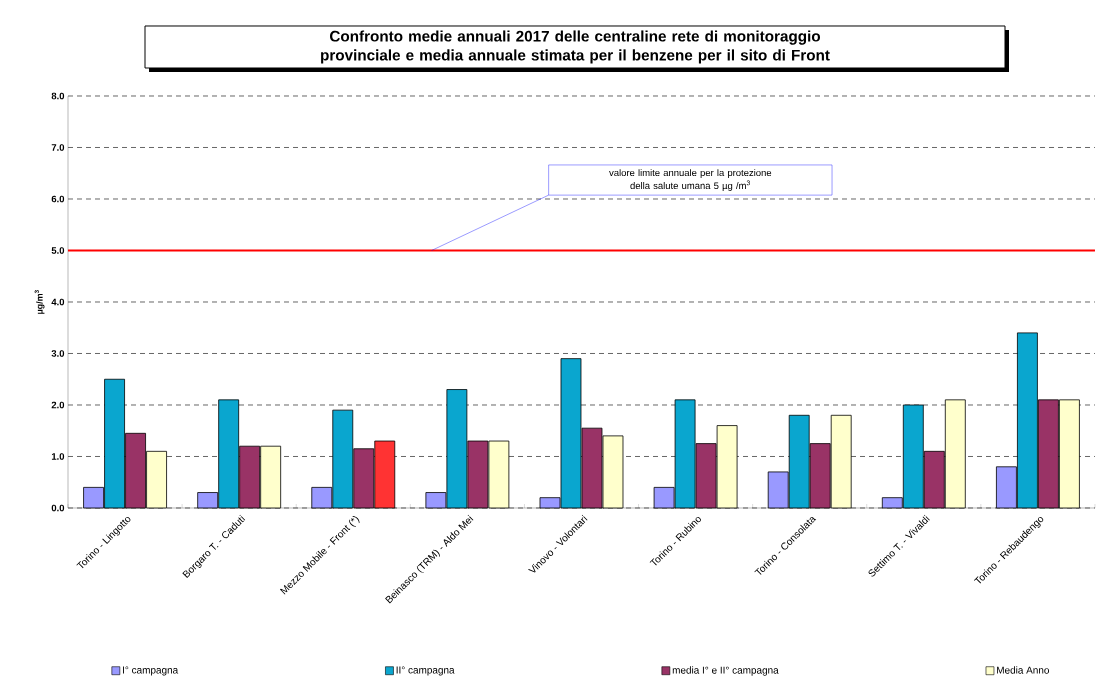  What do you see at coordinates (58, 96) in the screenshot?
I see `y-tick-label: 8.0` at bounding box center [58, 96].